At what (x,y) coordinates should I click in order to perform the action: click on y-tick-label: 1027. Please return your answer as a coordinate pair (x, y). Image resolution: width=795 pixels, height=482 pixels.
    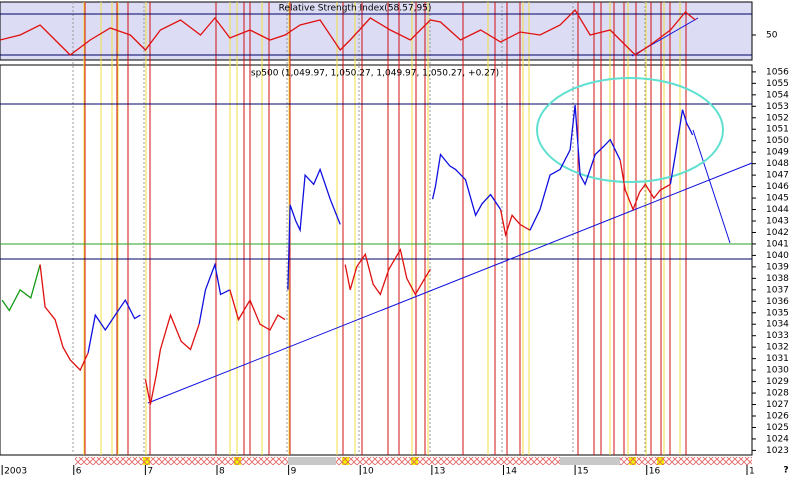
    Looking at the image, I should click on (777, 405).